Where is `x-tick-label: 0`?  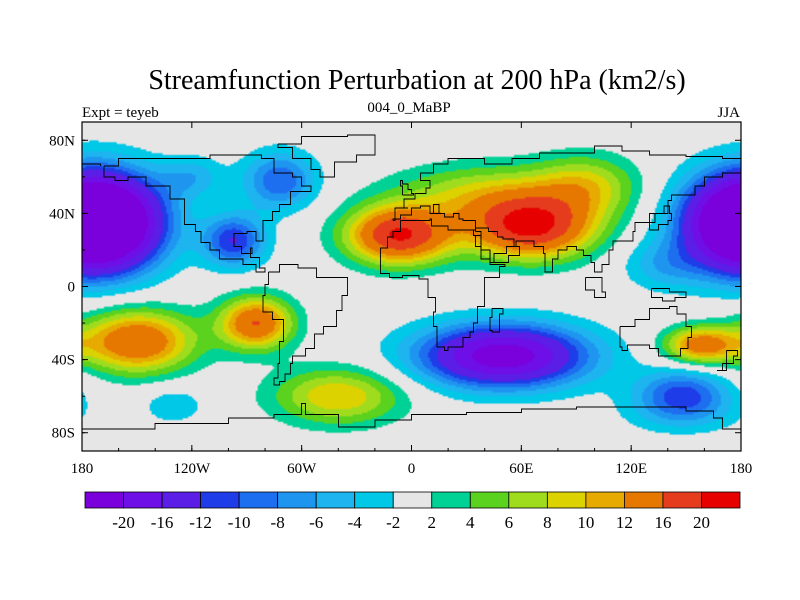
x-tick-label: 0 is located at coordinates (412, 469).